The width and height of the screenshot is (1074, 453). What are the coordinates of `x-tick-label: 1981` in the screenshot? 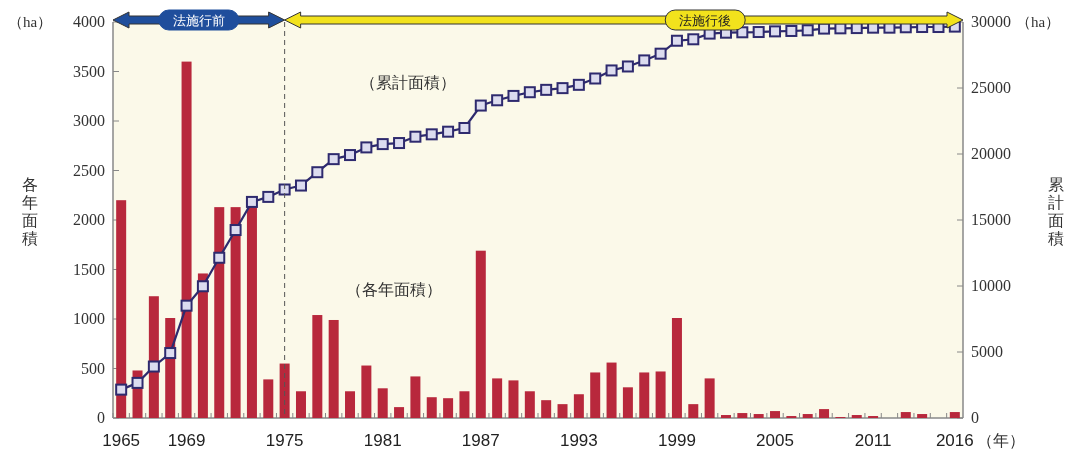 It's located at (382, 440).